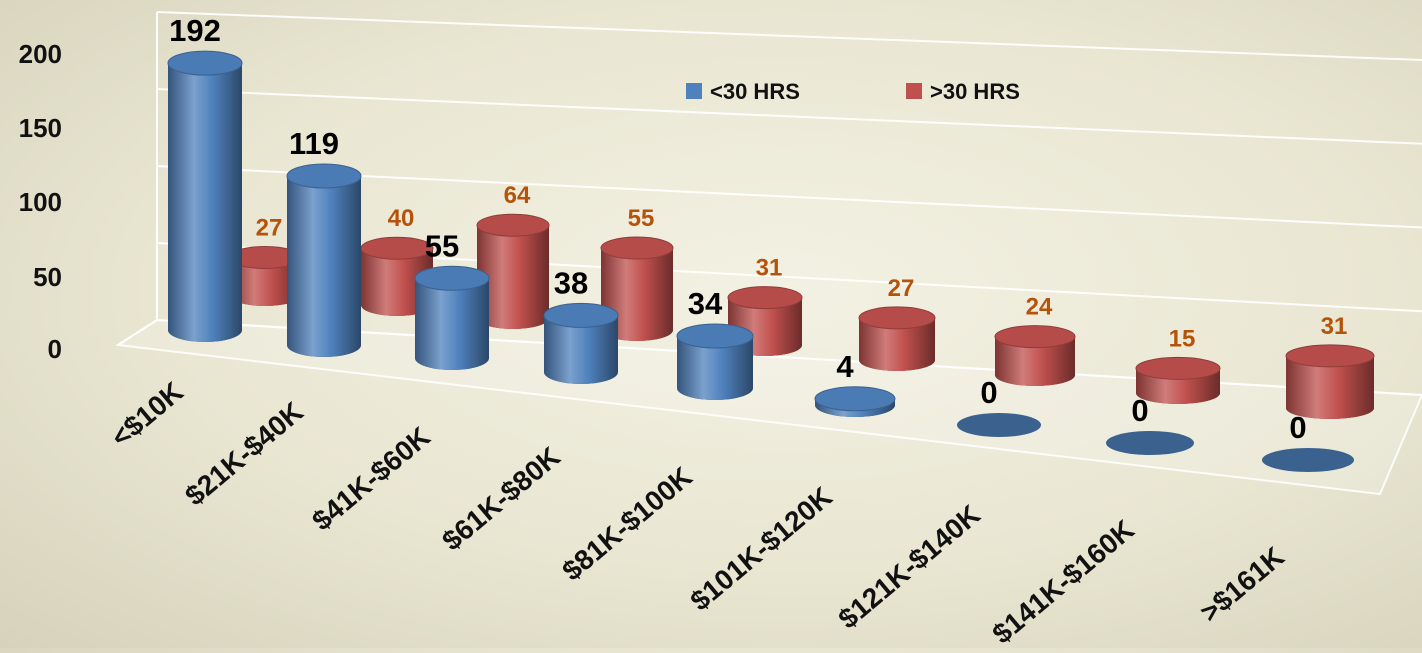 This screenshot has height=653, width=1422. I want to click on y-tick-label: 150, so click(40, 128).